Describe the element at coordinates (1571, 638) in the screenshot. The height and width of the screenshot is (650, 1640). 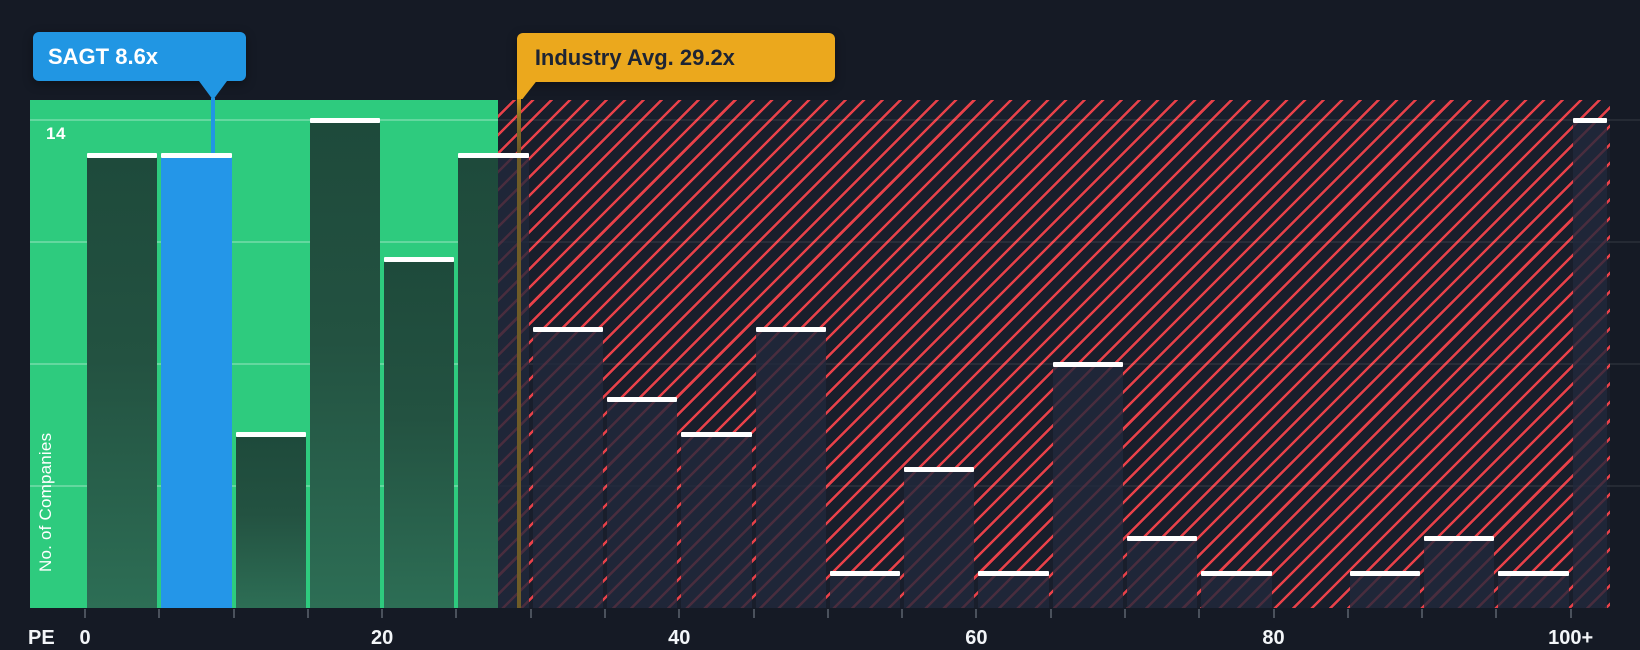
I see `x-axis-label-100+: 100+` at that location.